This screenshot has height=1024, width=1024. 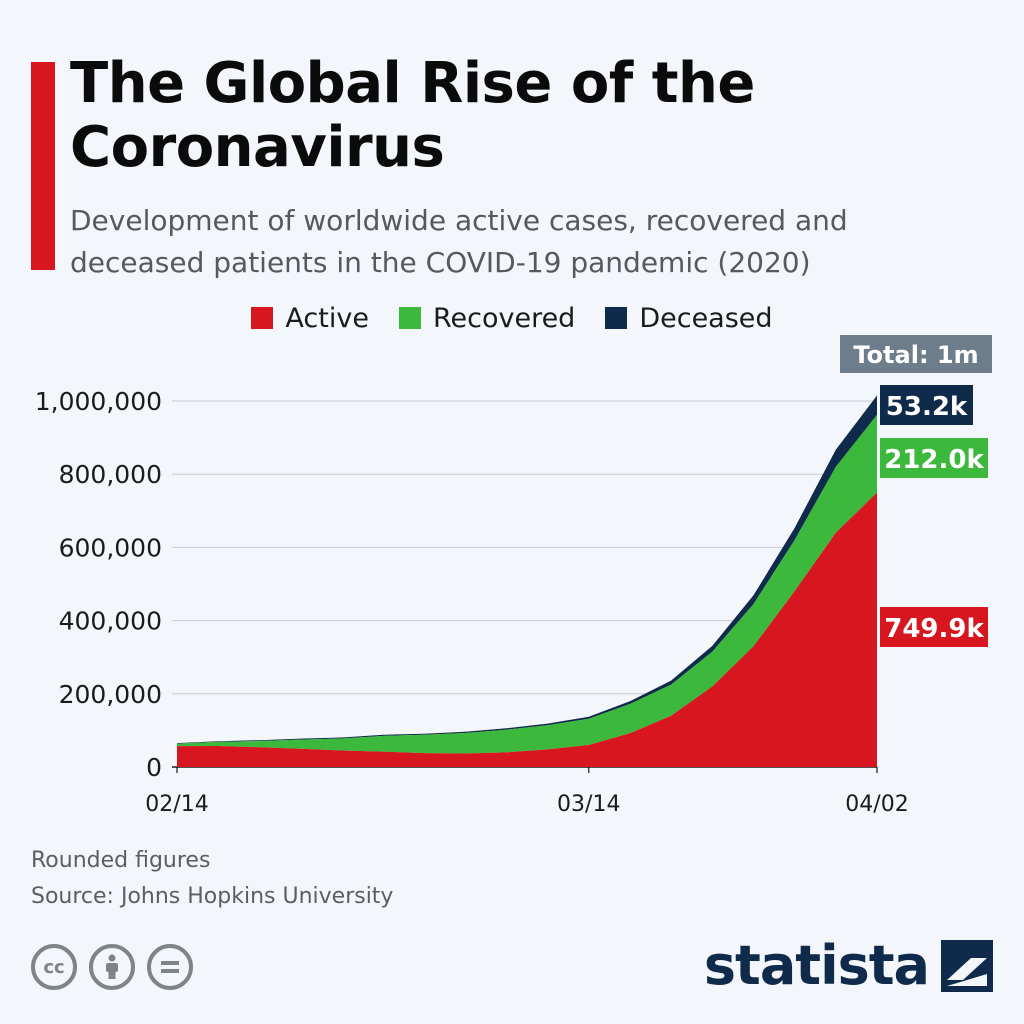 I want to click on legend-item-active: Active, so click(x=310, y=318).